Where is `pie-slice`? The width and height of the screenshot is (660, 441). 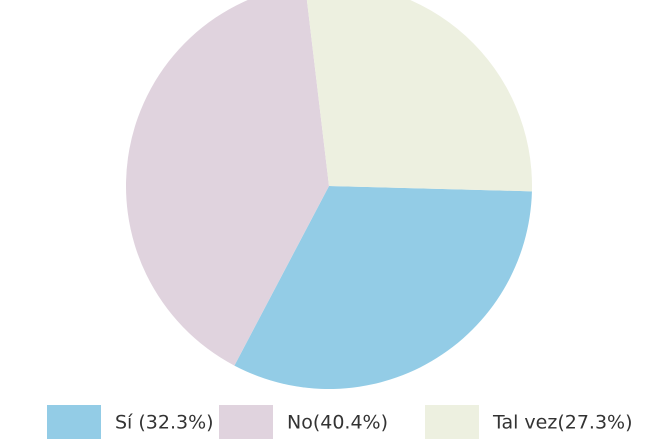 pie-slice is located at coordinates (419, 96).